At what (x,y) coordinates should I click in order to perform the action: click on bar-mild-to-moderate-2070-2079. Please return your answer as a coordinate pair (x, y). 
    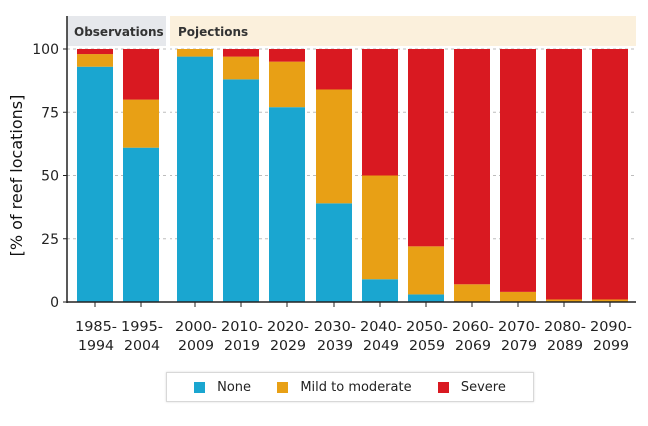
    Looking at the image, I should click on (518, 296).